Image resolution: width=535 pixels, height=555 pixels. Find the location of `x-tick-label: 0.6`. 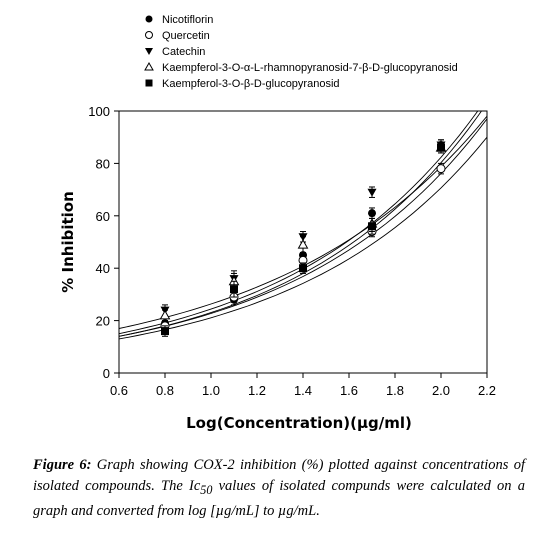

x-tick-label: 0.6 is located at coordinates (119, 390).